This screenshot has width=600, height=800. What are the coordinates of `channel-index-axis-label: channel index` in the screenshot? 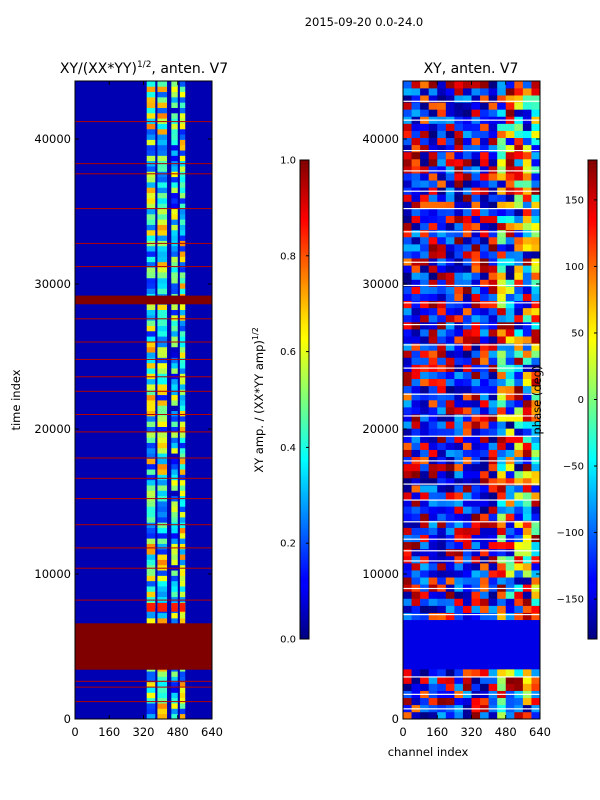 It's located at (428, 752).